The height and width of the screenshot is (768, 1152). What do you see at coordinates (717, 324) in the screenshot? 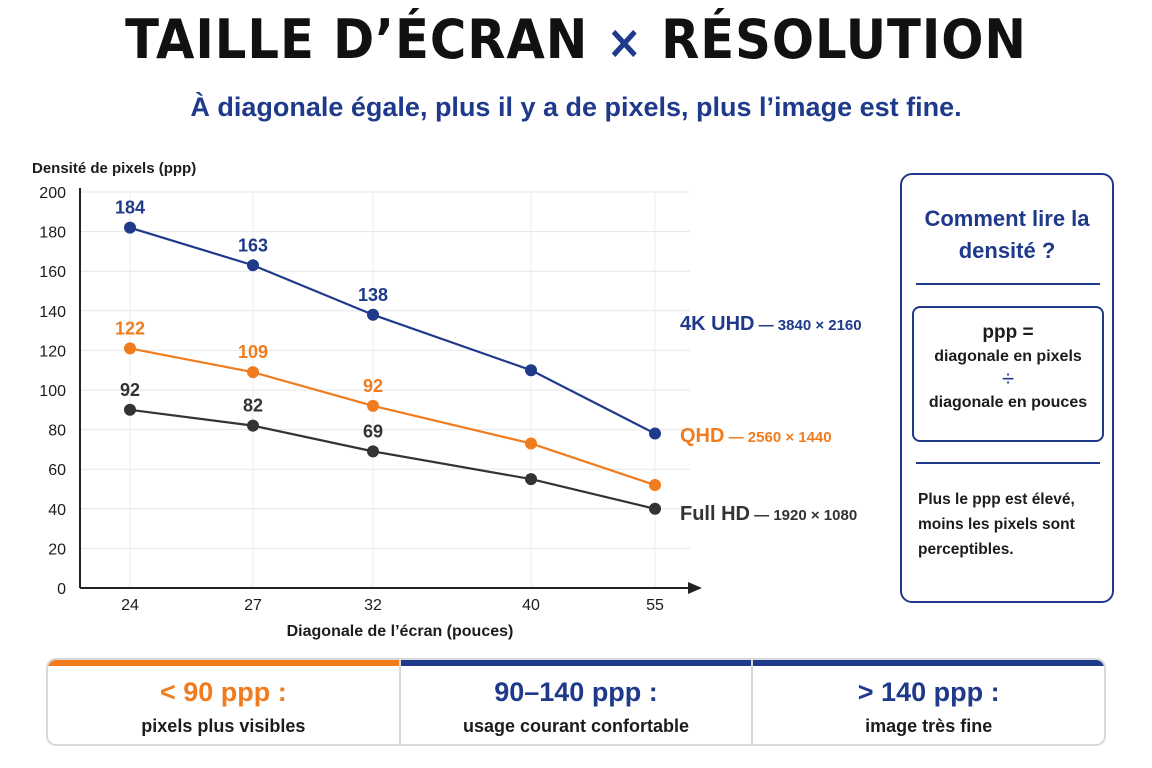
I see `series-name: 4K UHD` at bounding box center [717, 324].